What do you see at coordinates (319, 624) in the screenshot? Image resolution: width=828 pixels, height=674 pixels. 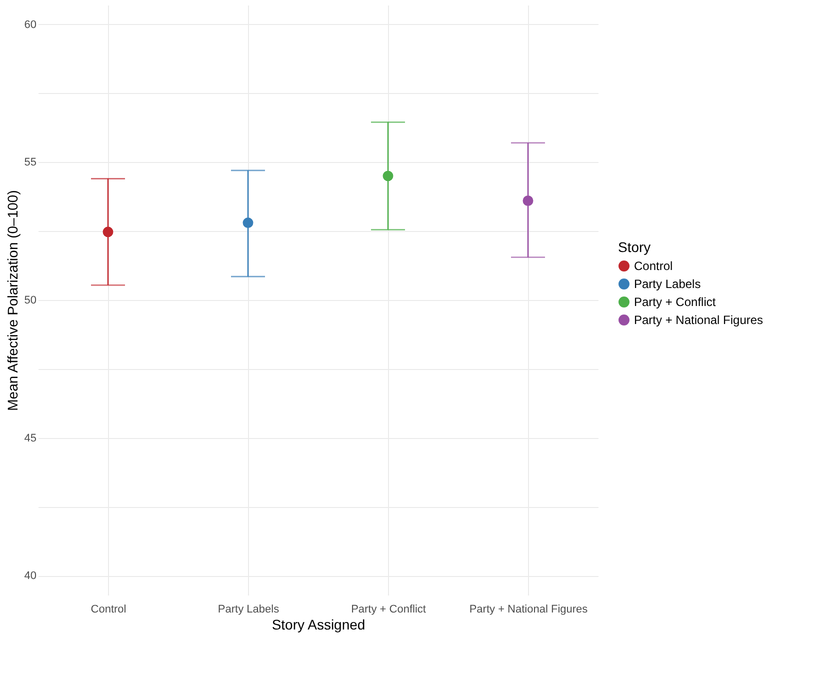 I see `x-axis-title: Story Assigned` at bounding box center [319, 624].